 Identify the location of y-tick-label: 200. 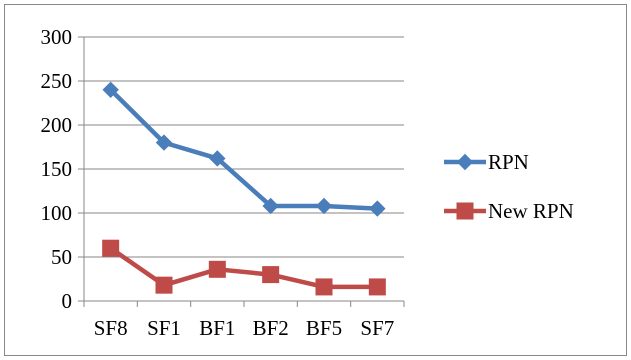
(57, 125).